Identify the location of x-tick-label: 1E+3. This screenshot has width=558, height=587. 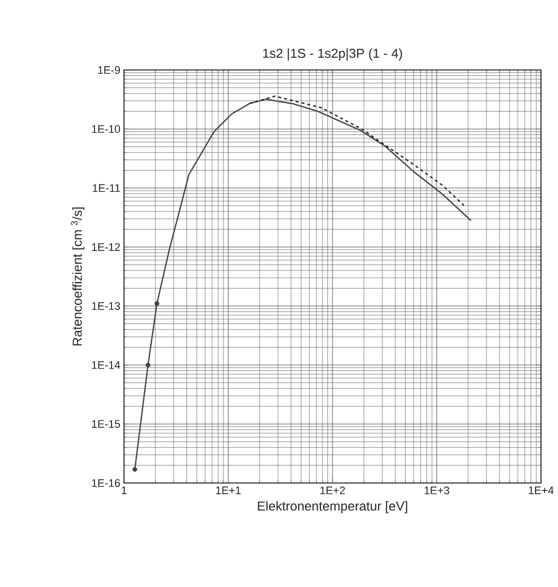
(437, 490).